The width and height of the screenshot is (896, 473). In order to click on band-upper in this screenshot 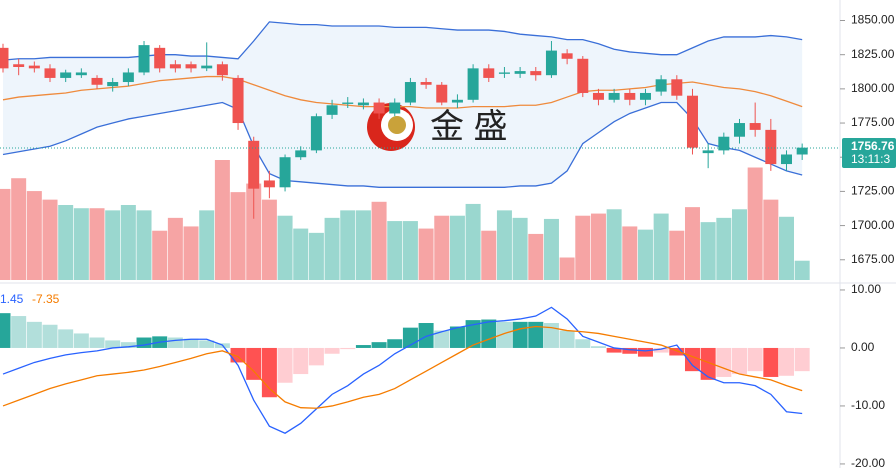, I will do `click(402, 41)`.